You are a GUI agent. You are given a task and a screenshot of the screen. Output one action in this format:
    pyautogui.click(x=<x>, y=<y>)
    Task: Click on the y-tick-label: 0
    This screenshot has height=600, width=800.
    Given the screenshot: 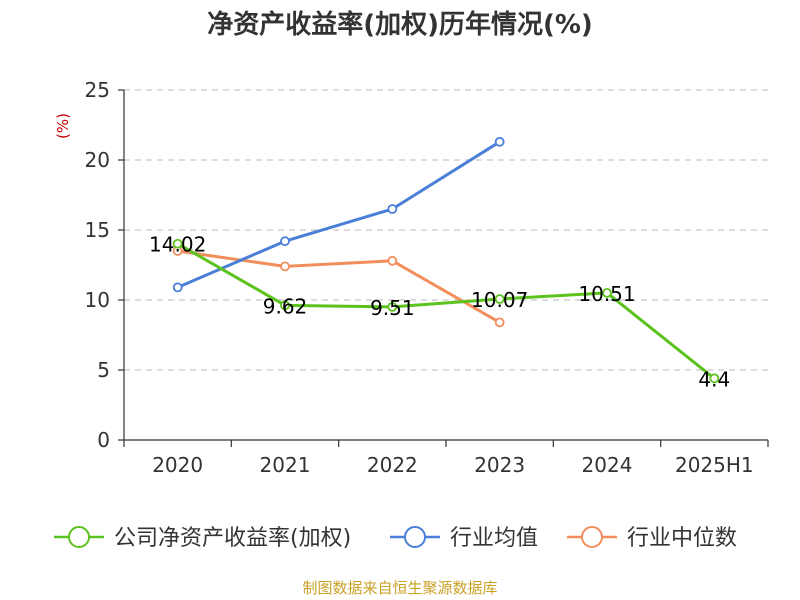 What is the action you would take?
    pyautogui.click(x=103, y=440)
    